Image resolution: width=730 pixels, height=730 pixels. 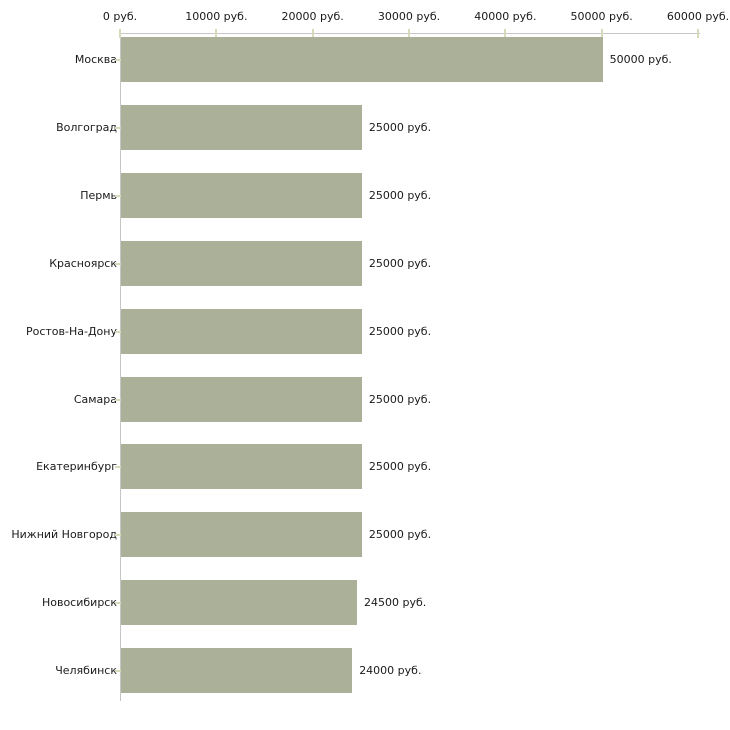 I want to click on x-axis-tick-label: 60000 руб., so click(x=698, y=16).